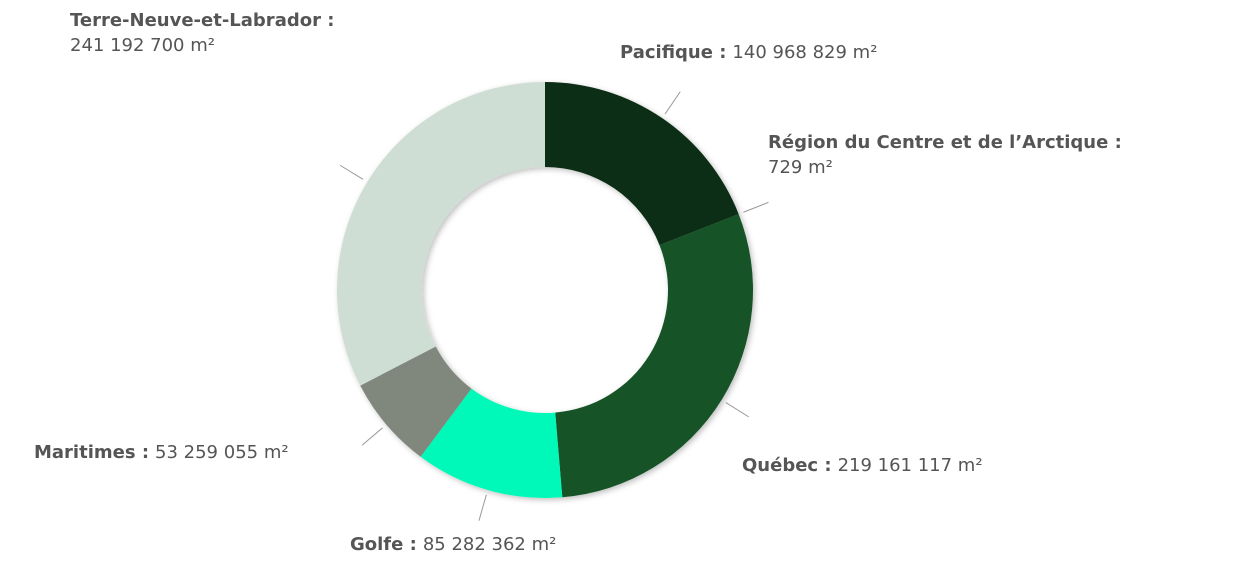 Image resolution: width=1233 pixels, height=581 pixels. What do you see at coordinates (910, 465) in the screenshot?
I see `label-value: 219 161 117 m²` at bounding box center [910, 465].